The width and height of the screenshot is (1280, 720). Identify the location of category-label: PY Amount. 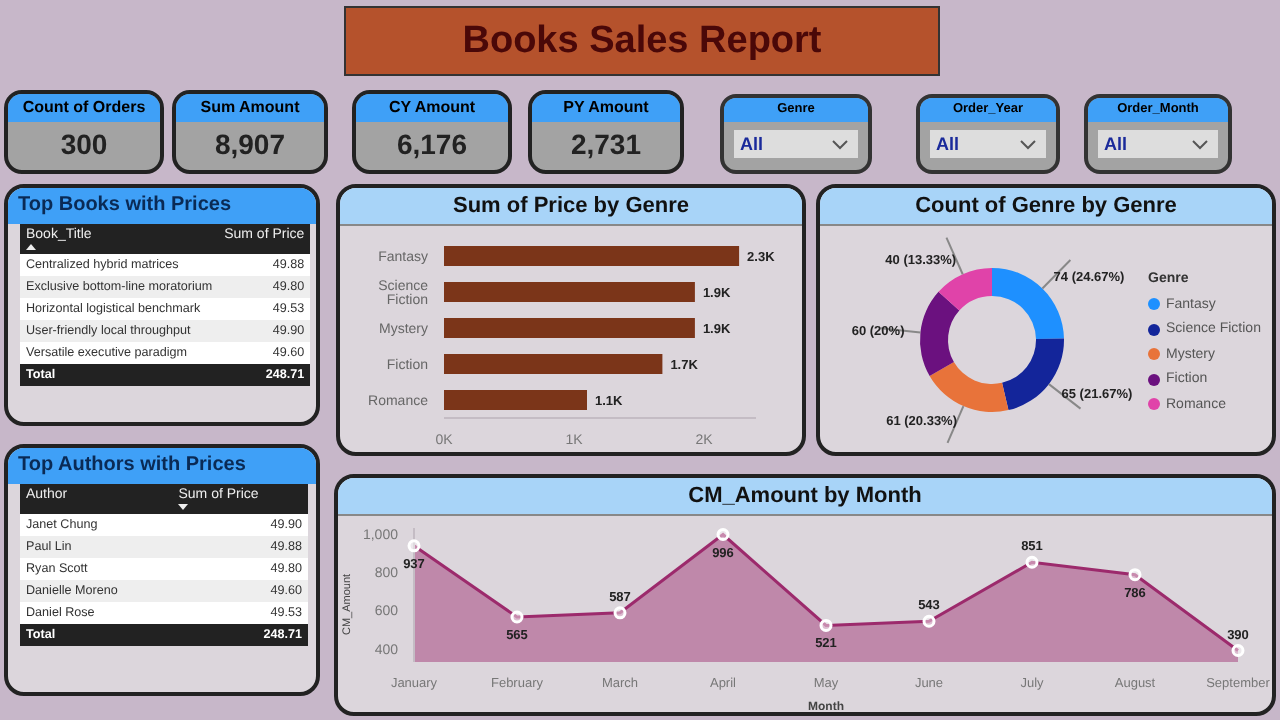
(606, 108).